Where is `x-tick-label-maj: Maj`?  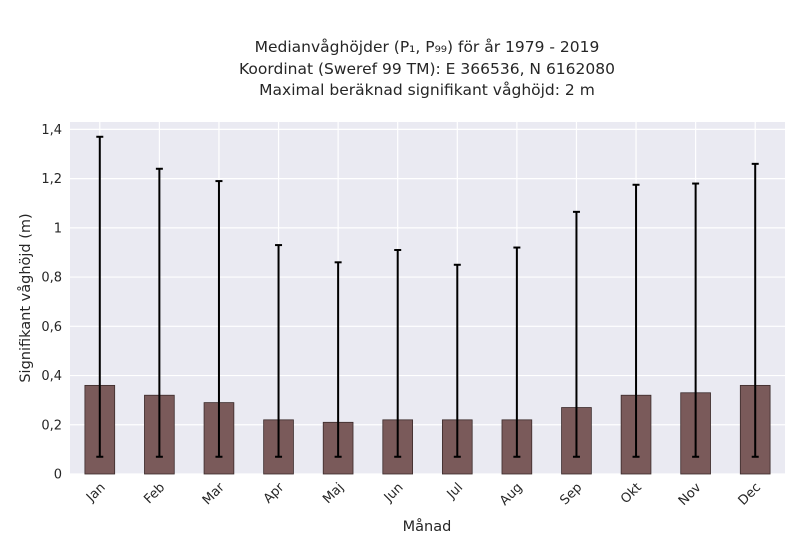
x-tick-label-maj: Maj is located at coordinates (333, 493).